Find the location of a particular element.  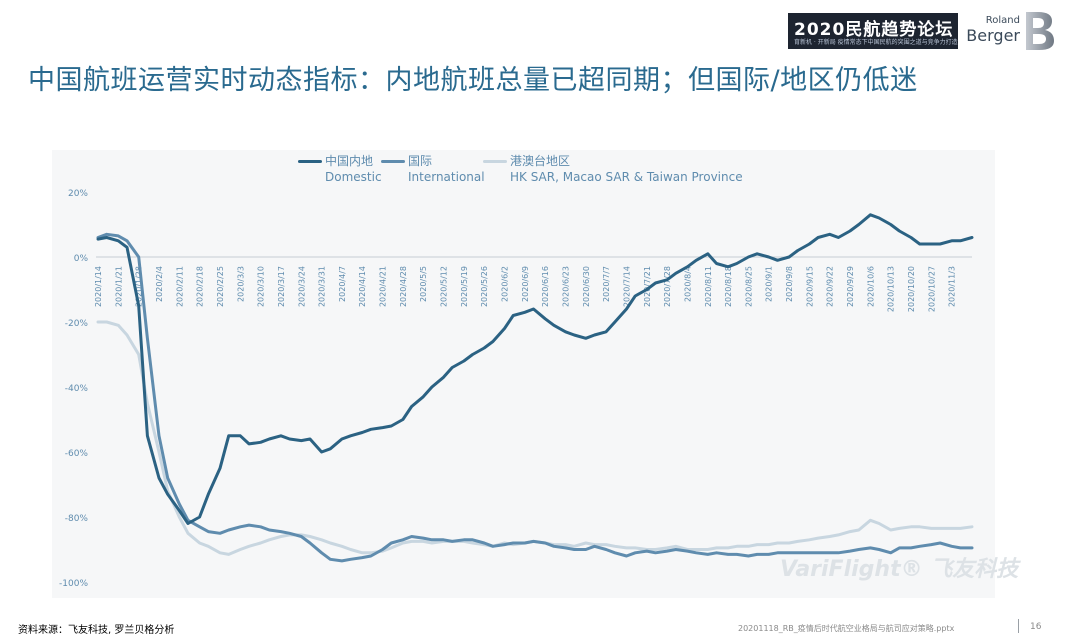

x-tick-label: 2020/7/21 is located at coordinates (647, 286).